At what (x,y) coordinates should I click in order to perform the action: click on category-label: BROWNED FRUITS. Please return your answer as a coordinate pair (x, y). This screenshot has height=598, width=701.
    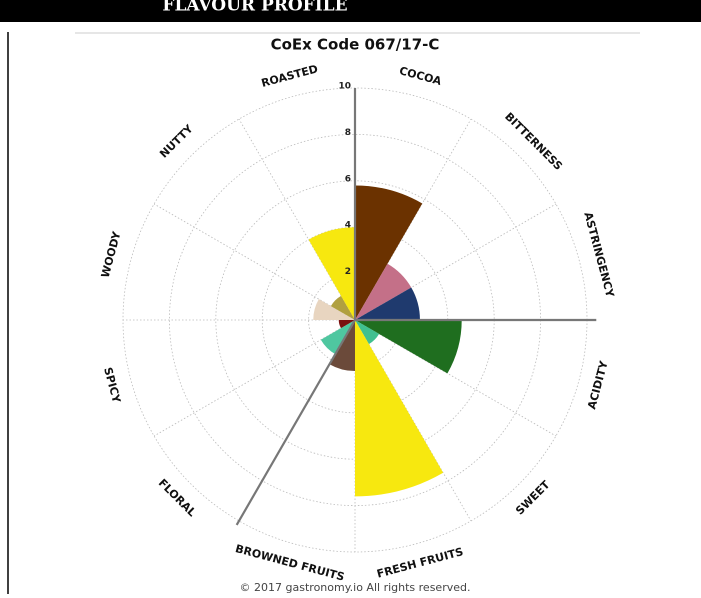
    Looking at the image, I should click on (290, 563).